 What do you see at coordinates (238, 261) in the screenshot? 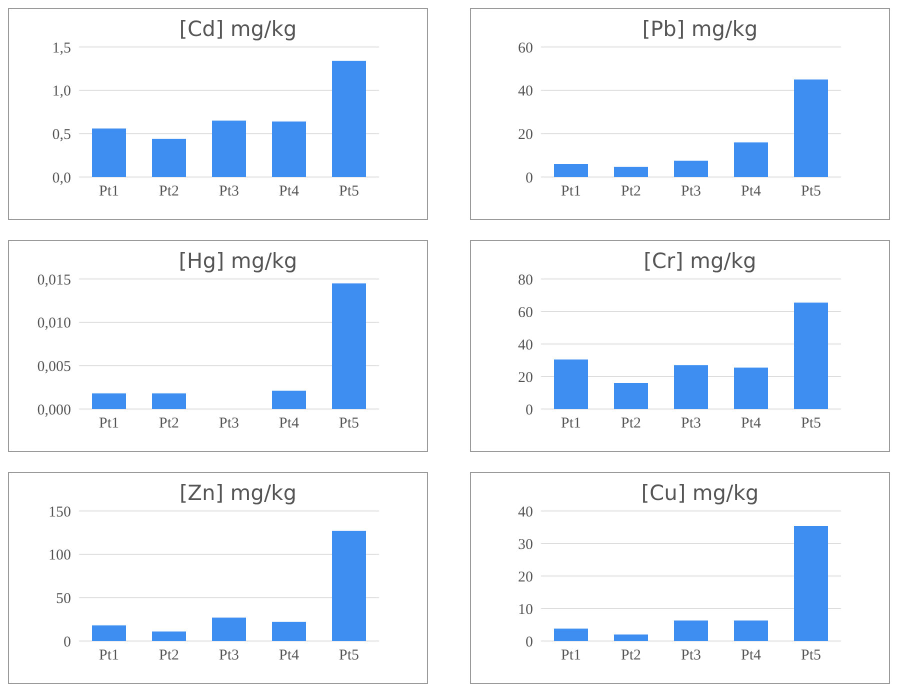
I see `chart-title: [Hg] mg/kg` at bounding box center [238, 261].